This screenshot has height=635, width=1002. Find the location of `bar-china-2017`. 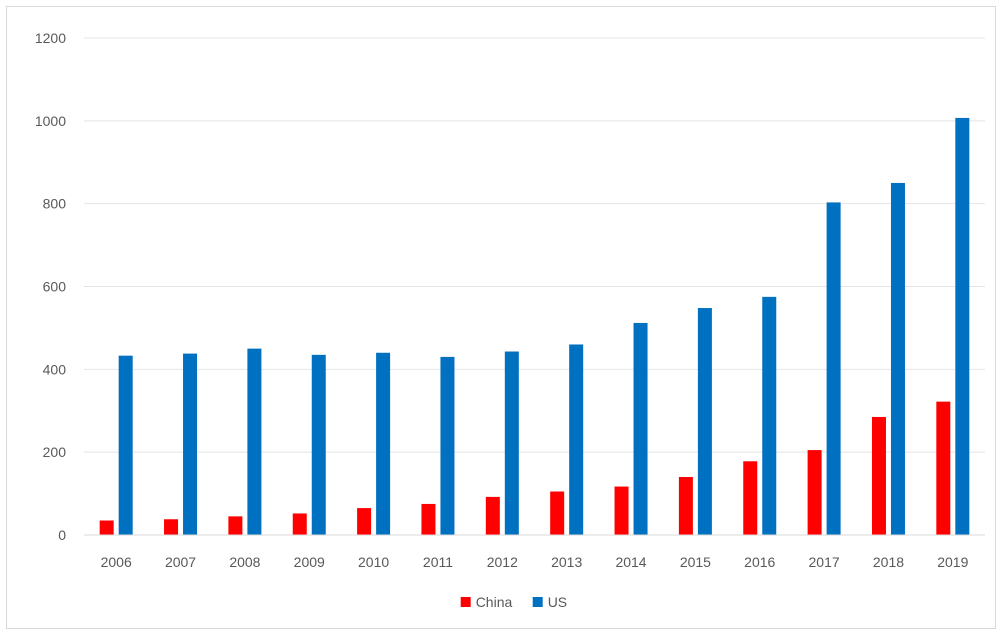

bar-china-2017 is located at coordinates (814, 492).